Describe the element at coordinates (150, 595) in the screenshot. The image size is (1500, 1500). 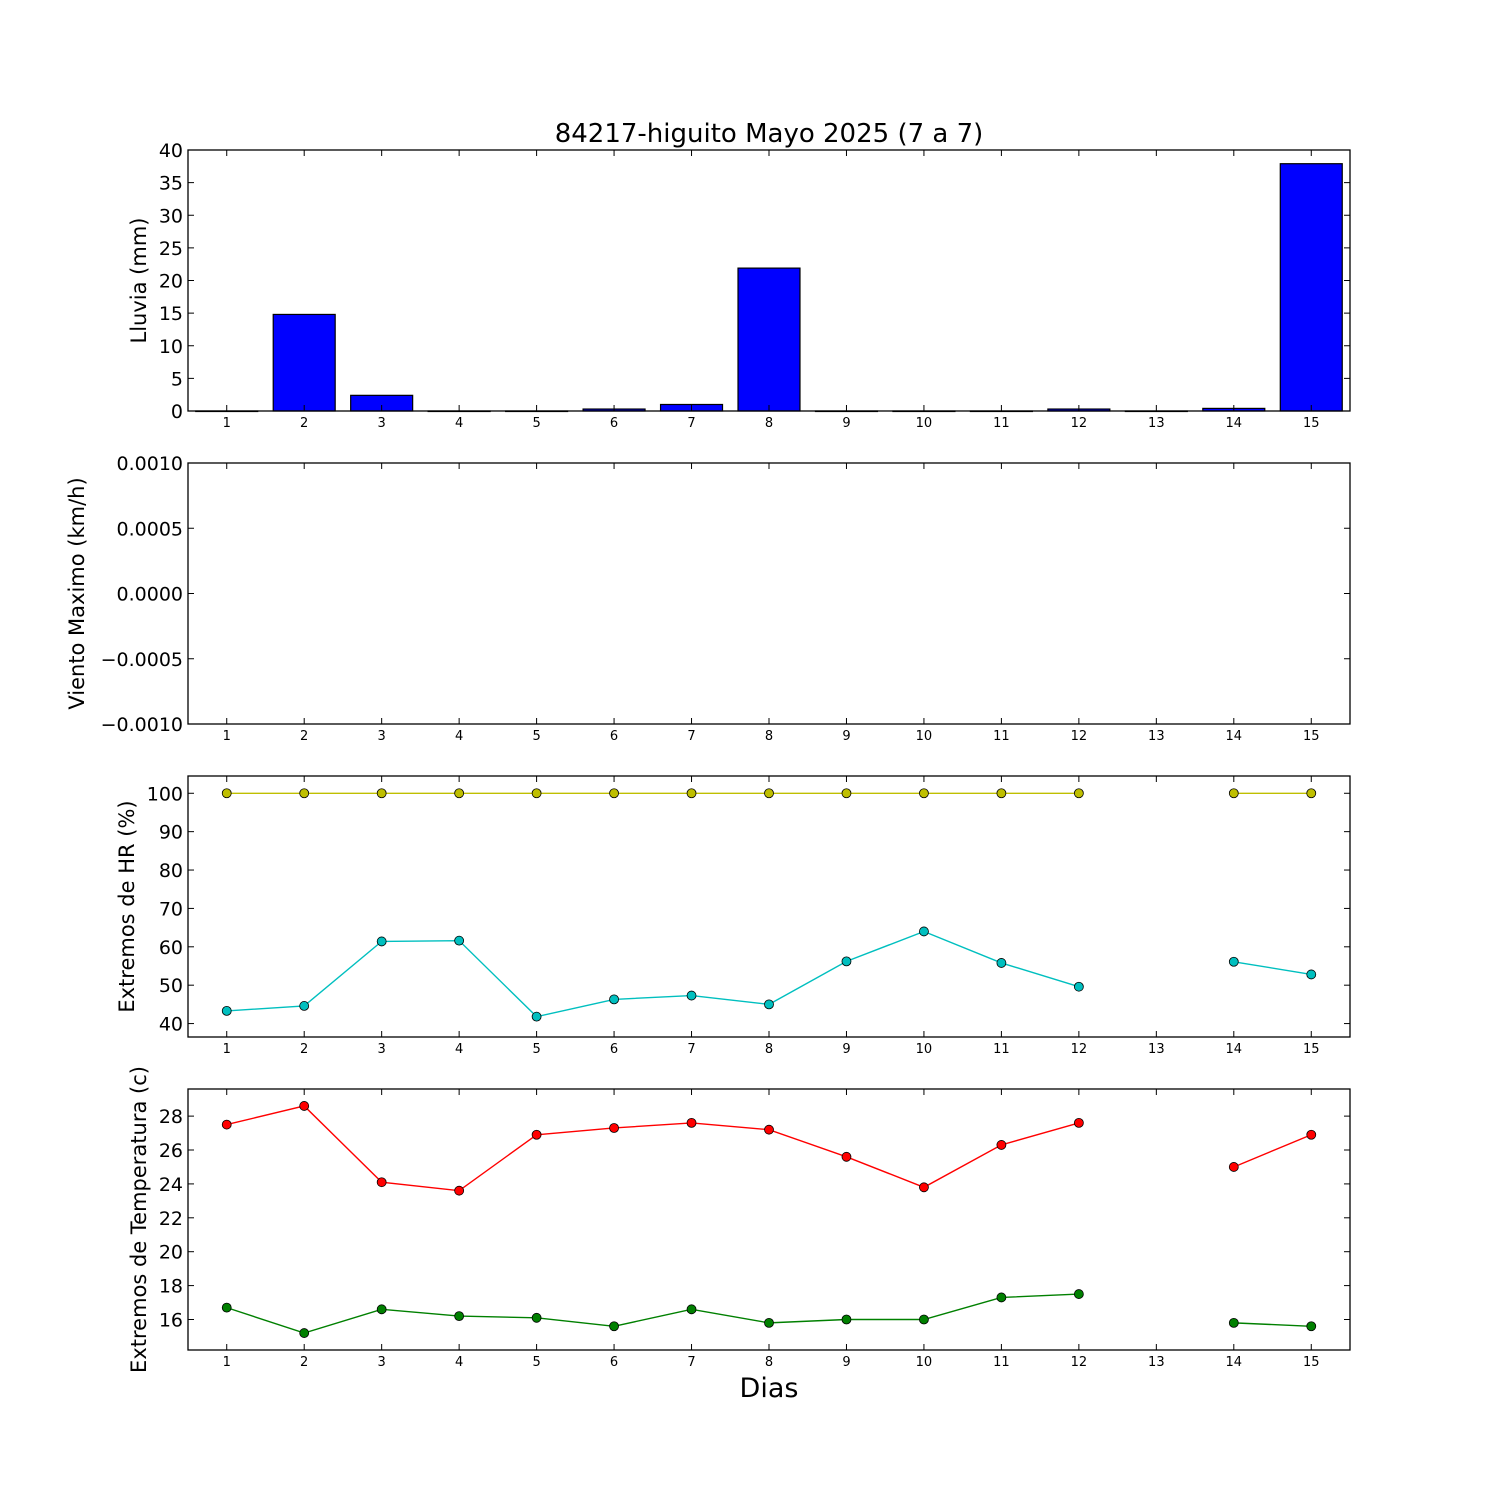
I see `y-tick-label: 0.0000` at that location.